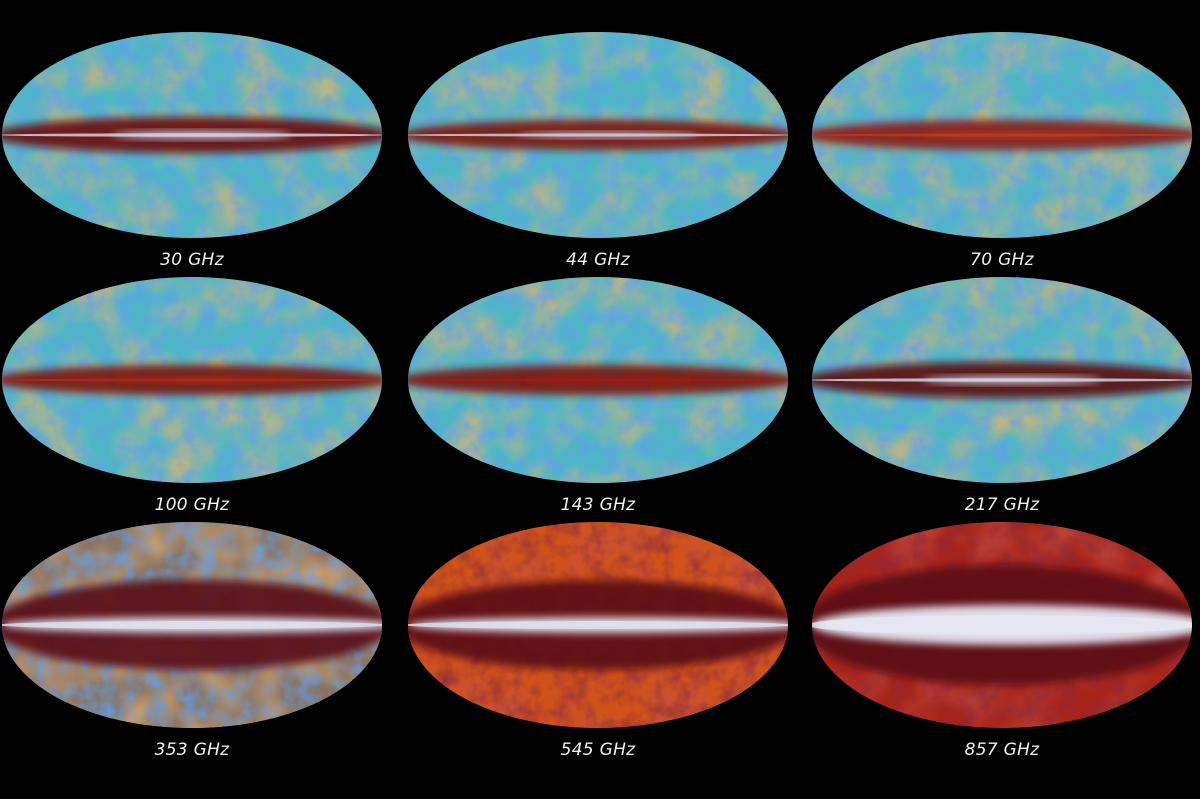 Image resolution: width=1200 pixels, height=799 pixels. What do you see at coordinates (1002, 750) in the screenshot?
I see `frequency-label: 857 GHz` at bounding box center [1002, 750].